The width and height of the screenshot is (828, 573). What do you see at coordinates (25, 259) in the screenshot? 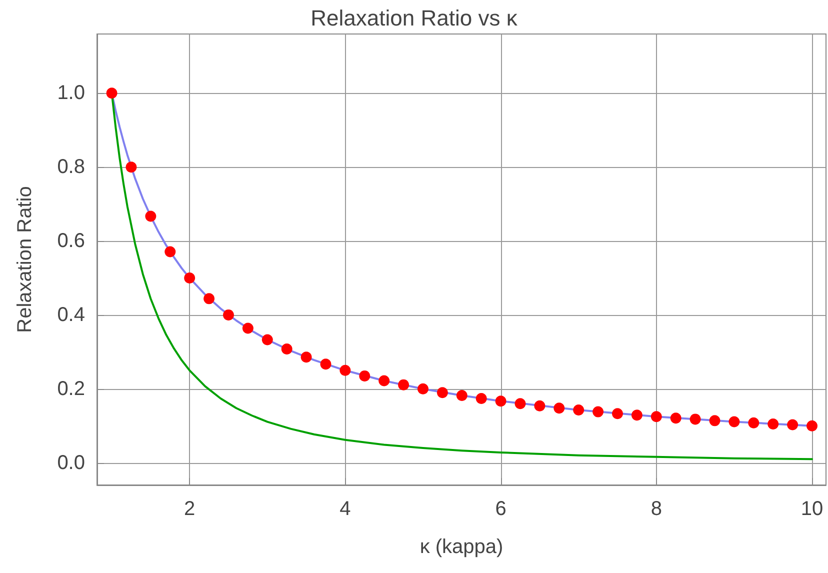
I see `y-axis-title: Relaxation Ratio` at bounding box center [25, 259].